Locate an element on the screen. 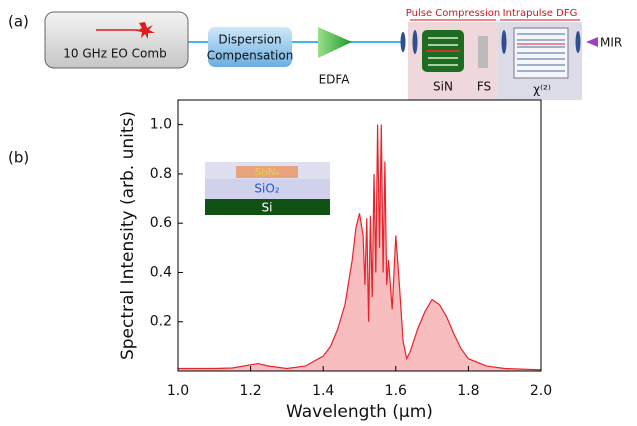 The image size is (637, 426). sio2-layer is located at coordinates (267, 189).